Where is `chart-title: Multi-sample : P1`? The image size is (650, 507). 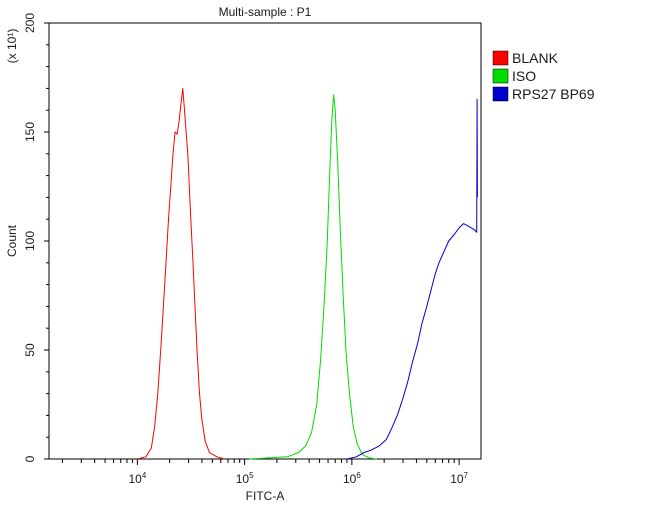 chart-title: Multi-sample : P1 is located at coordinates (265, 12).